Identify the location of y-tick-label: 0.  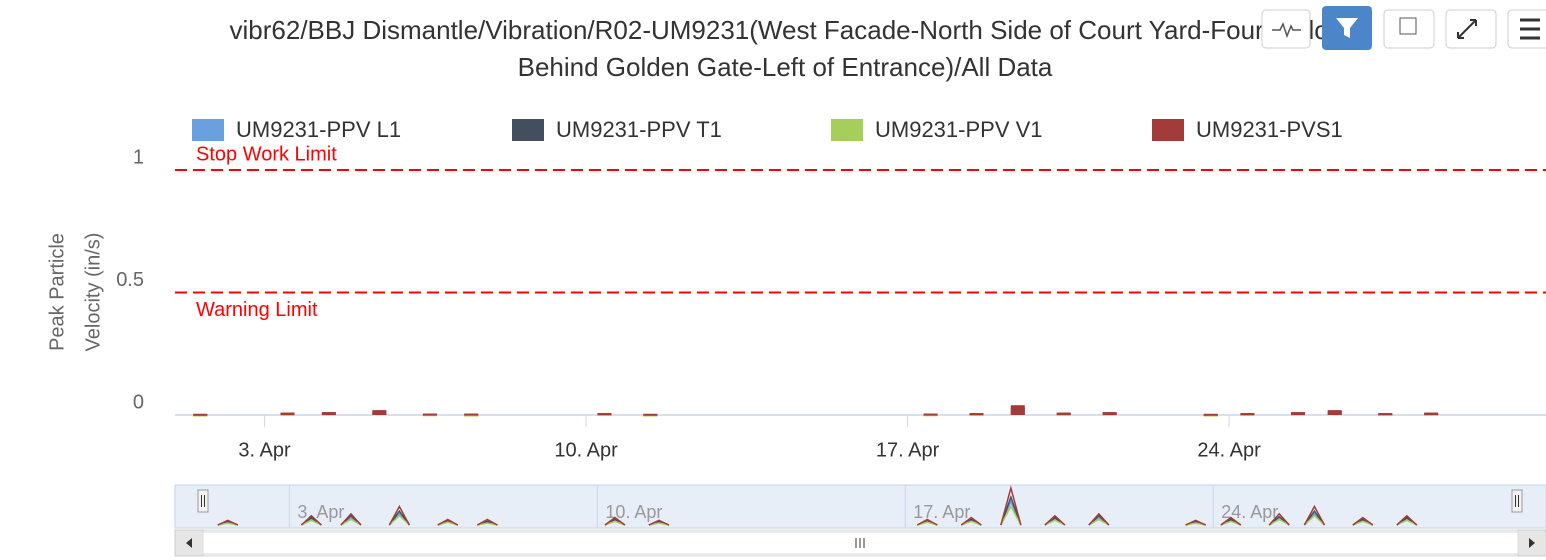
(138, 402).